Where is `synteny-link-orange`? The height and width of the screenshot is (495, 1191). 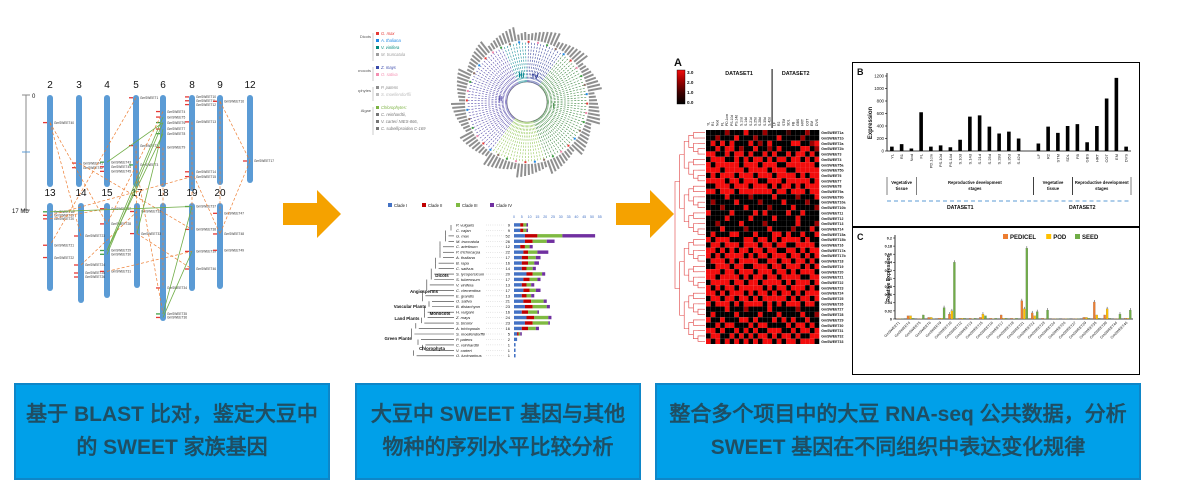 synteny-link-orange is located at coordinates (206, 203).